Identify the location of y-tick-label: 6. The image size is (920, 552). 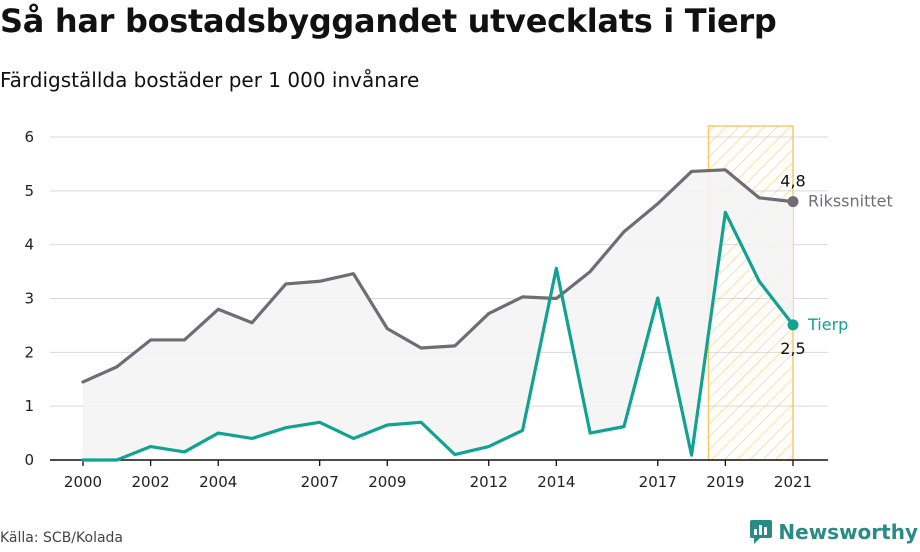
(29, 137).